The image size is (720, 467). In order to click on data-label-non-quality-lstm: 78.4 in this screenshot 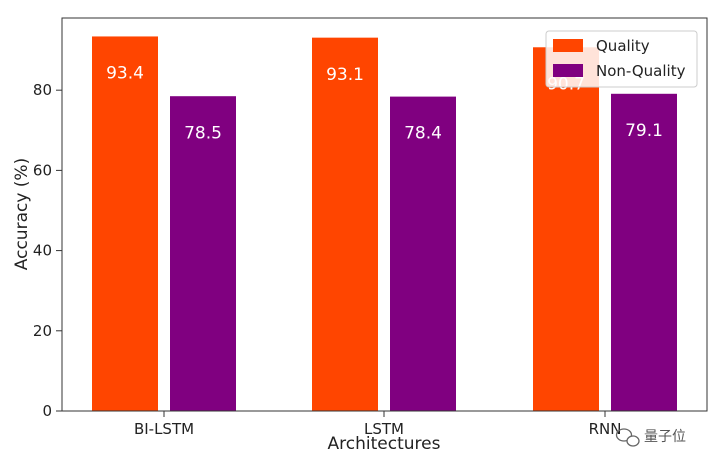, I will do `click(423, 134)`.